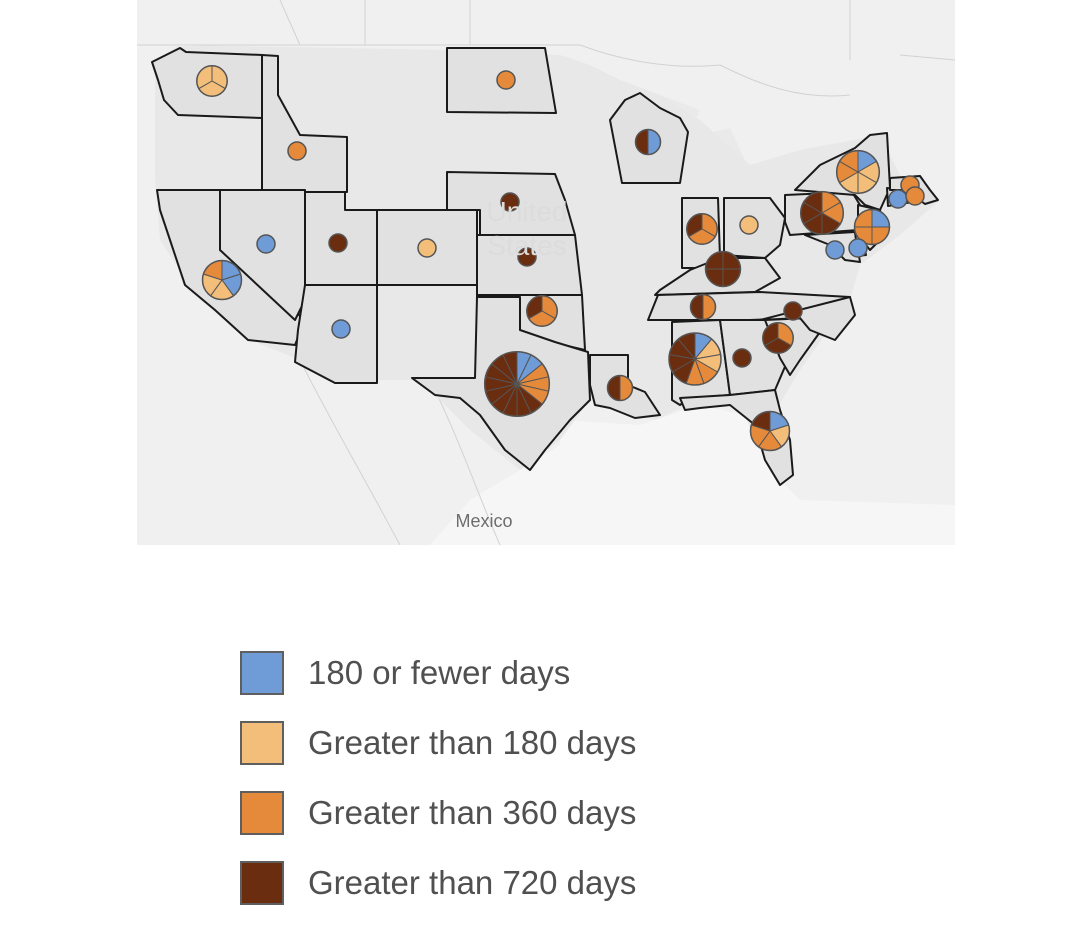  I want to click on pie-marker-fl, so click(770, 431).